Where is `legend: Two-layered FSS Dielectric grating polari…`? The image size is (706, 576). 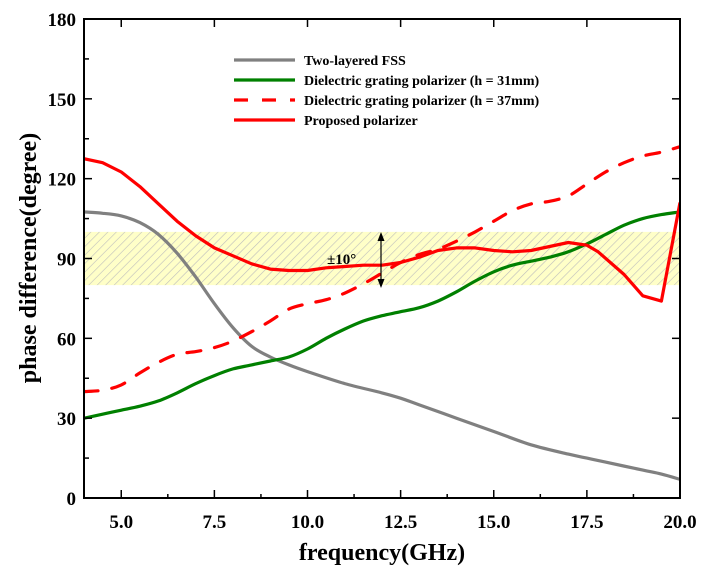
legend: Two-layered FSS Dielectric grating polari… is located at coordinates (386, 91).